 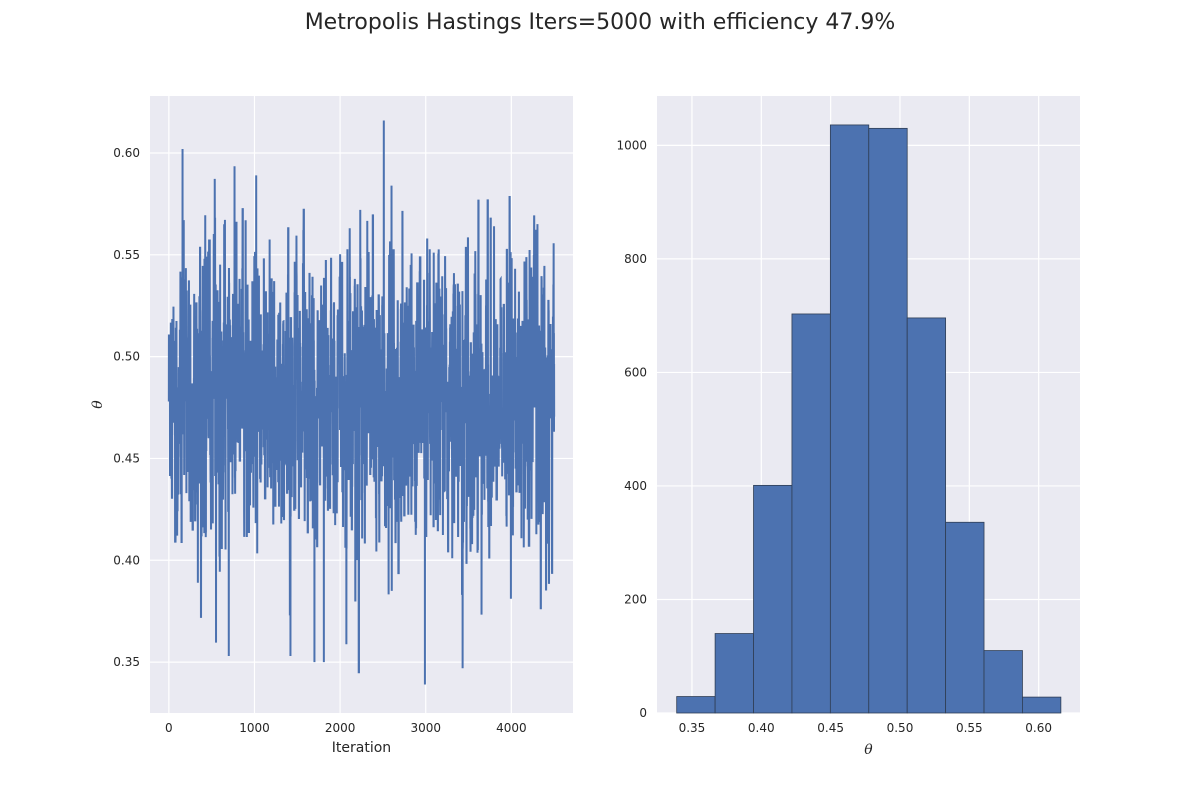 I want to click on histogram-y-tick-label: 400, so click(x=635, y=486).